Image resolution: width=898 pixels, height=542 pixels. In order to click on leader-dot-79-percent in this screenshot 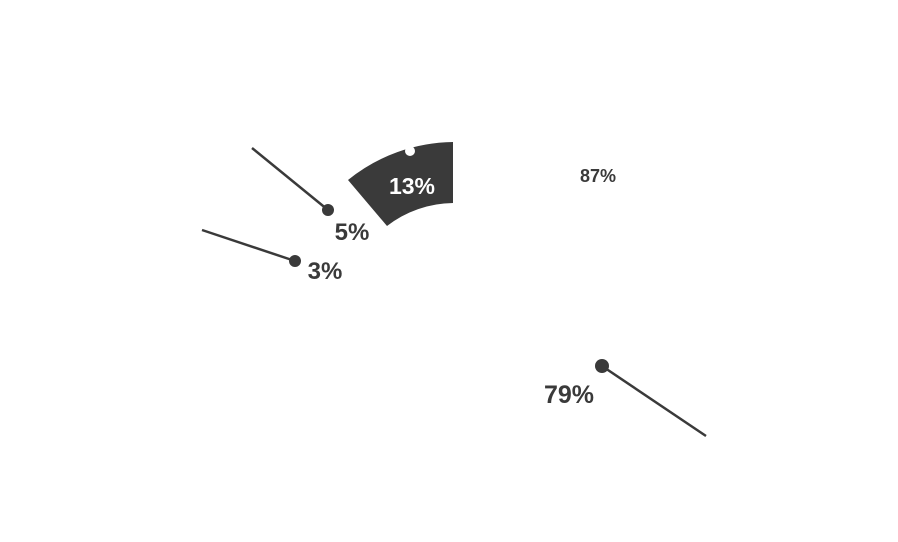, I will do `click(602, 366)`.